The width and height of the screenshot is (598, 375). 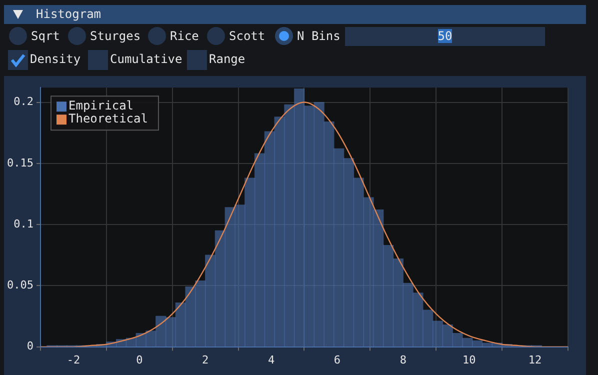 What do you see at coordinates (205, 359) in the screenshot?
I see `x-tick-label: 2` at bounding box center [205, 359].